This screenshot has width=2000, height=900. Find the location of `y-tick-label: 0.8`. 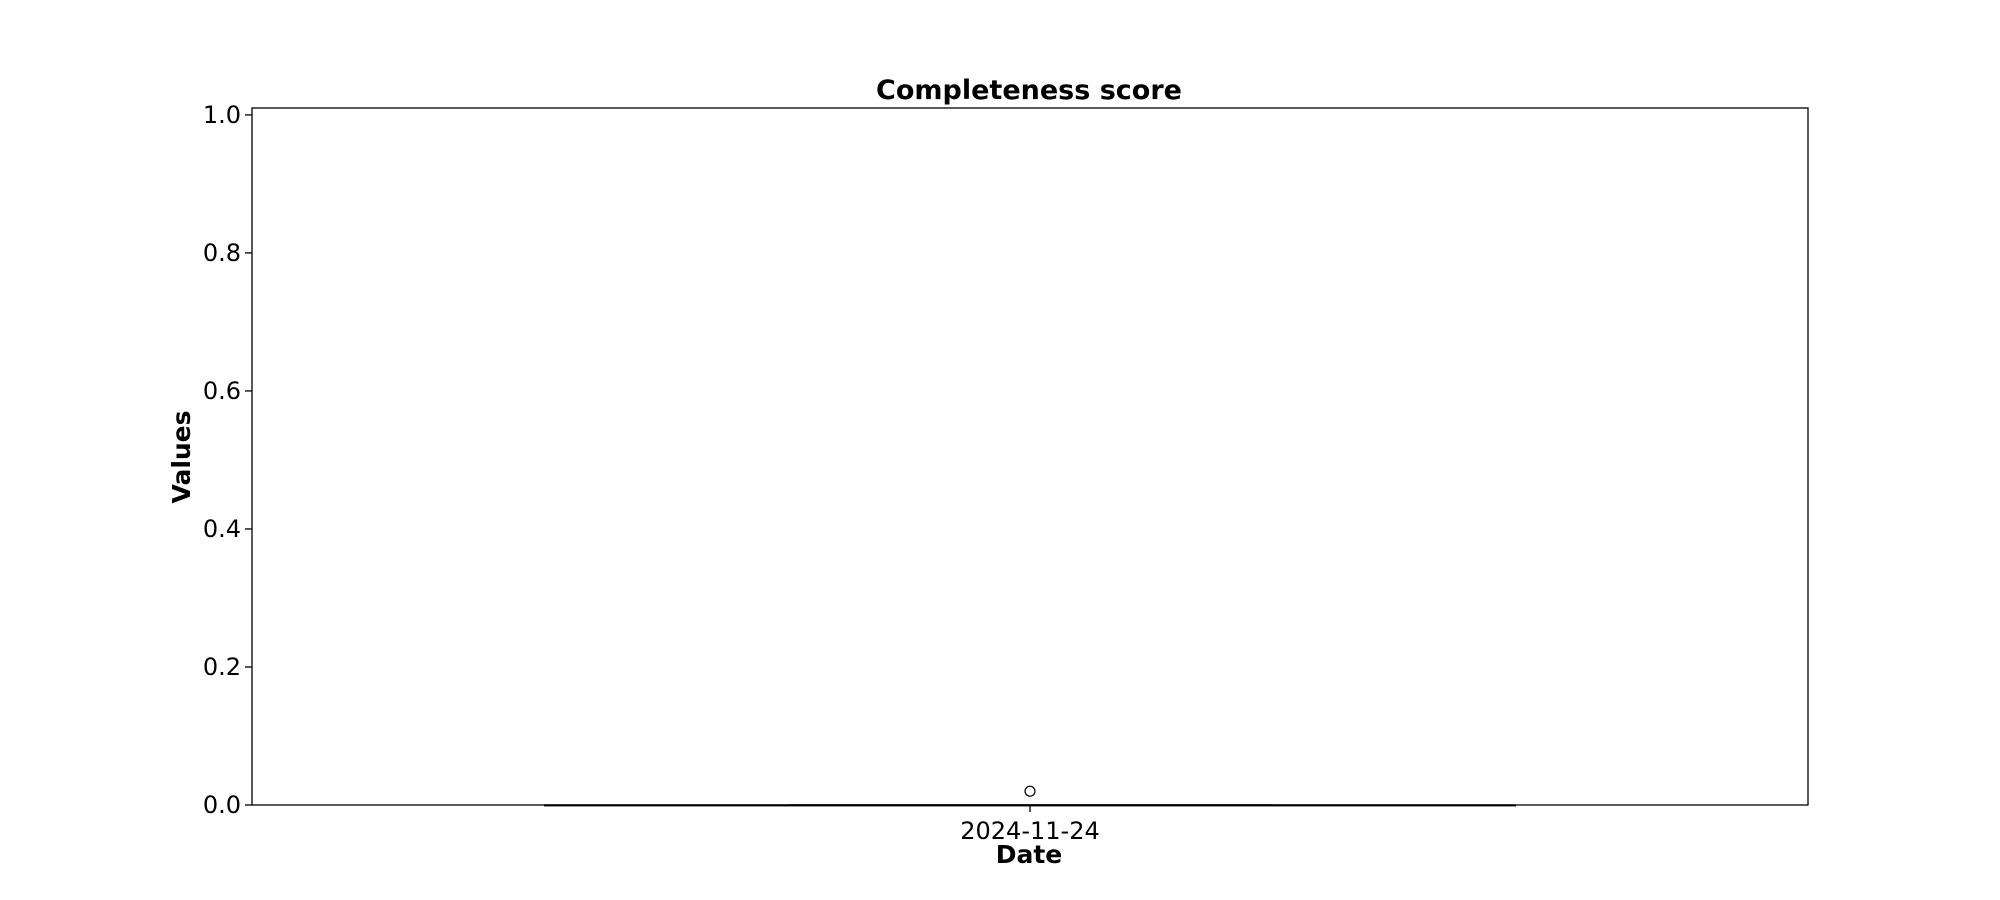

y-tick-label: 0.8 is located at coordinates (222, 253).